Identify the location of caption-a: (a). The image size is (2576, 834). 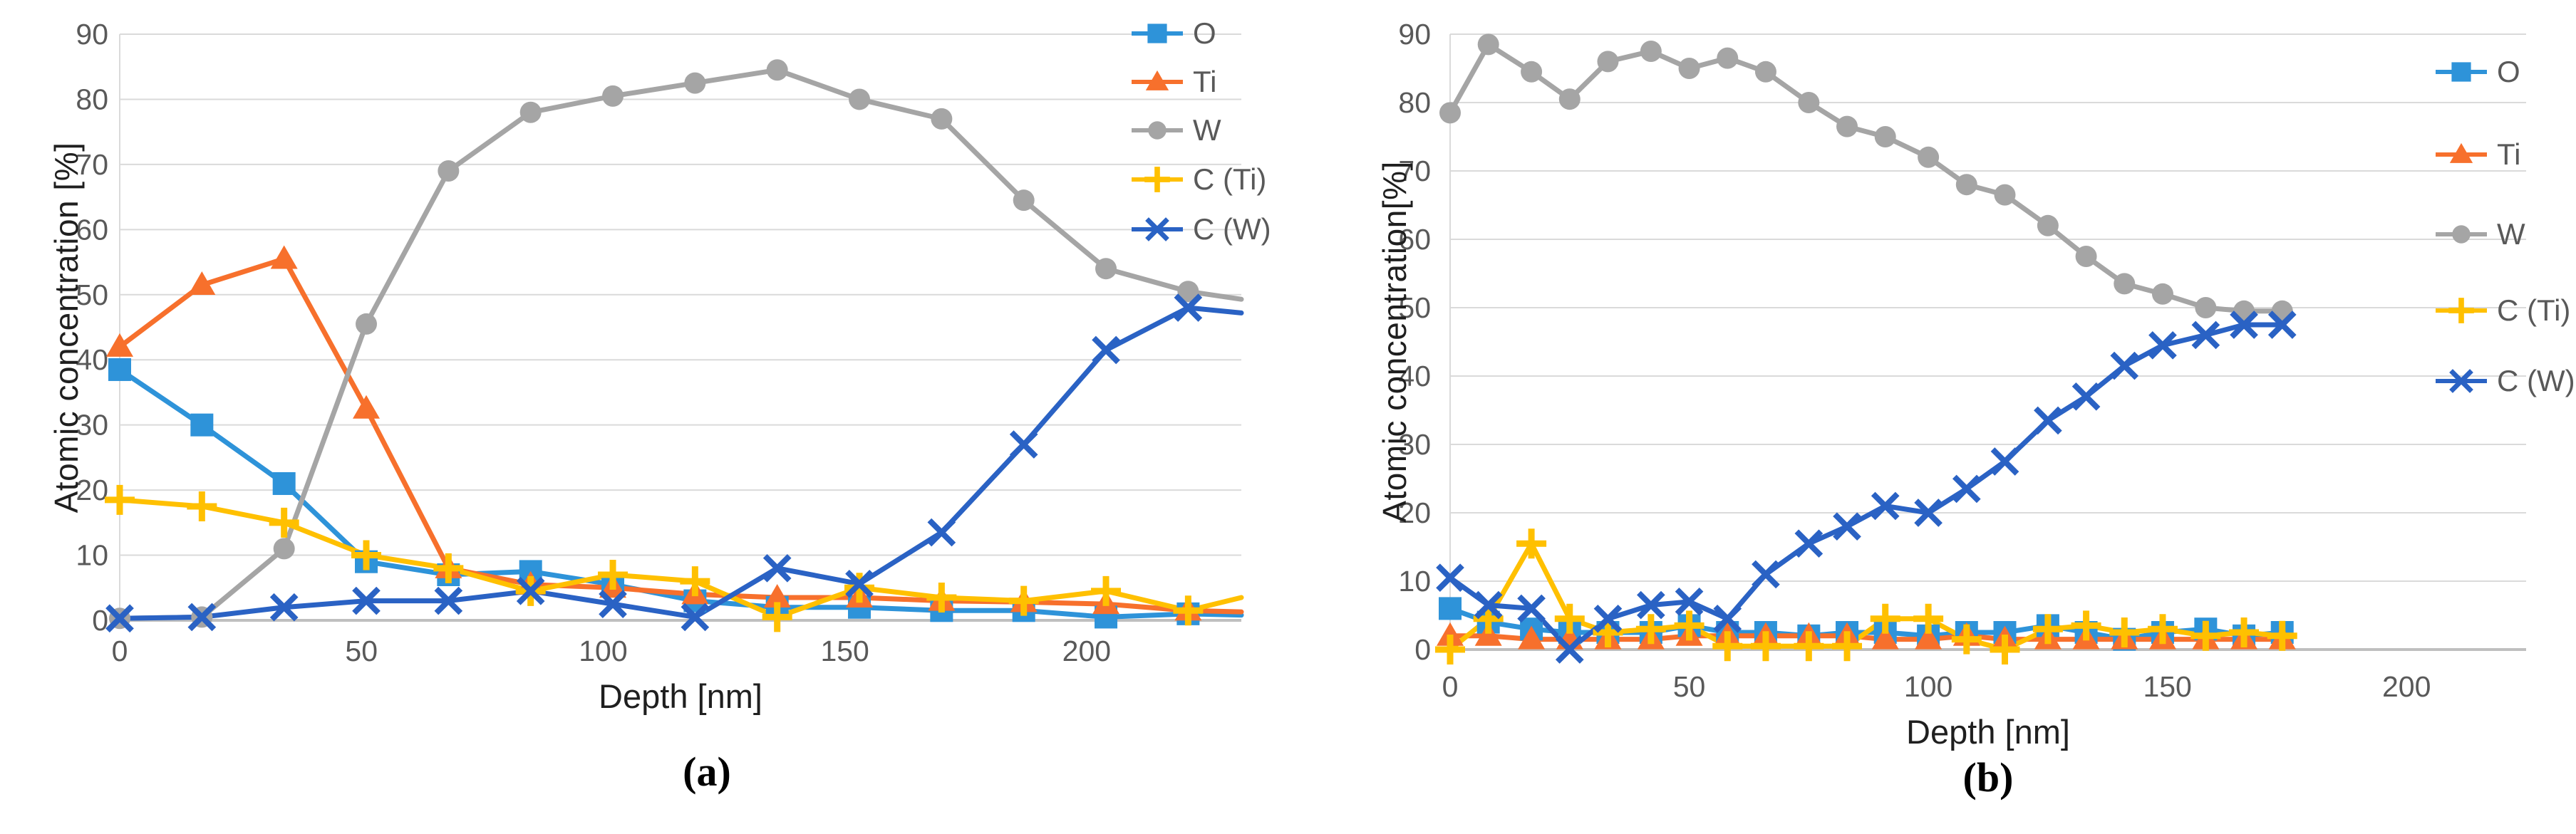
(707, 772).